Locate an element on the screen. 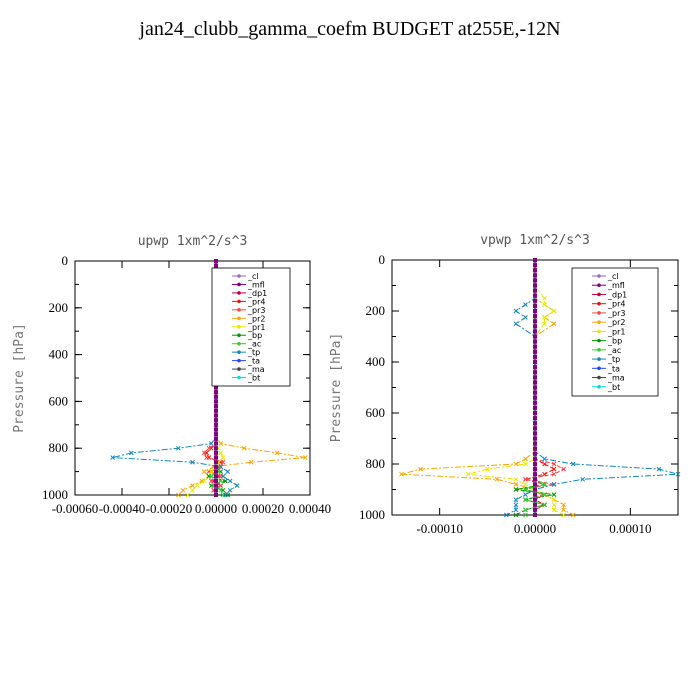 This screenshot has width=700, height=700. x-tick-label: 0.00040 is located at coordinates (310, 508).